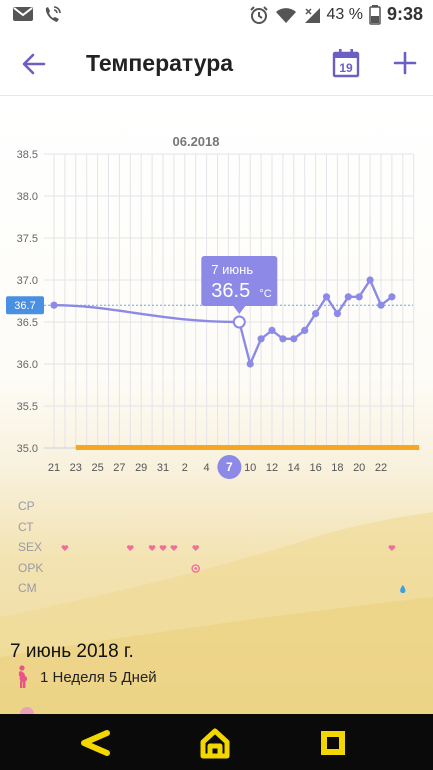 This screenshot has width=433, height=770. I want to click on gmail-icon, so click(23, 14).